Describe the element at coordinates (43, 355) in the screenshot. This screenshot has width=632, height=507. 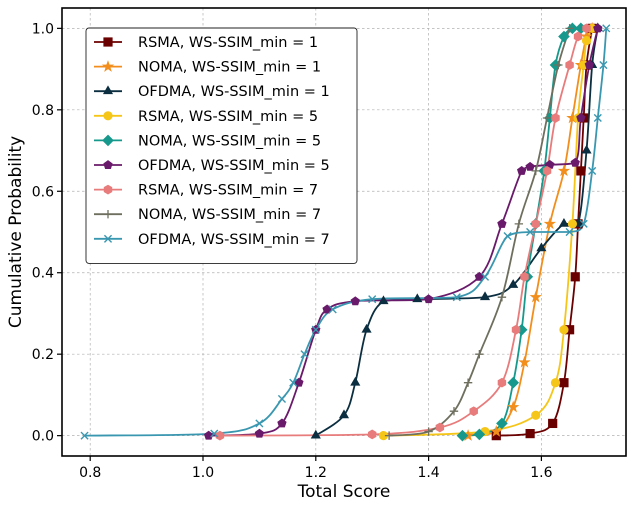
I see `y-tick-label: 0.2` at that location.